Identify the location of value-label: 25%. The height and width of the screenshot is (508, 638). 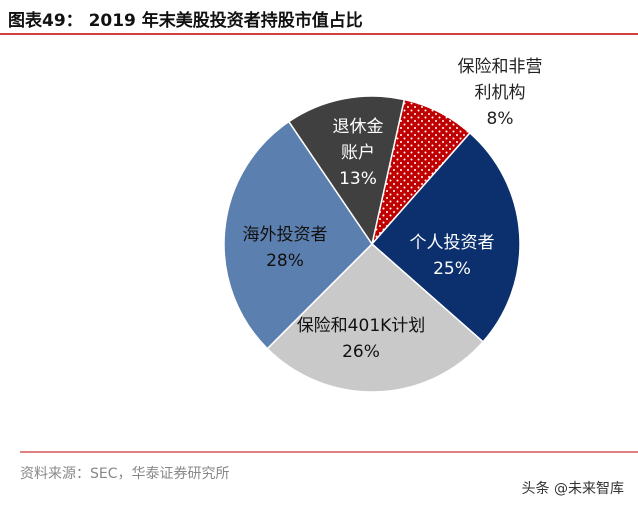
(452, 269).